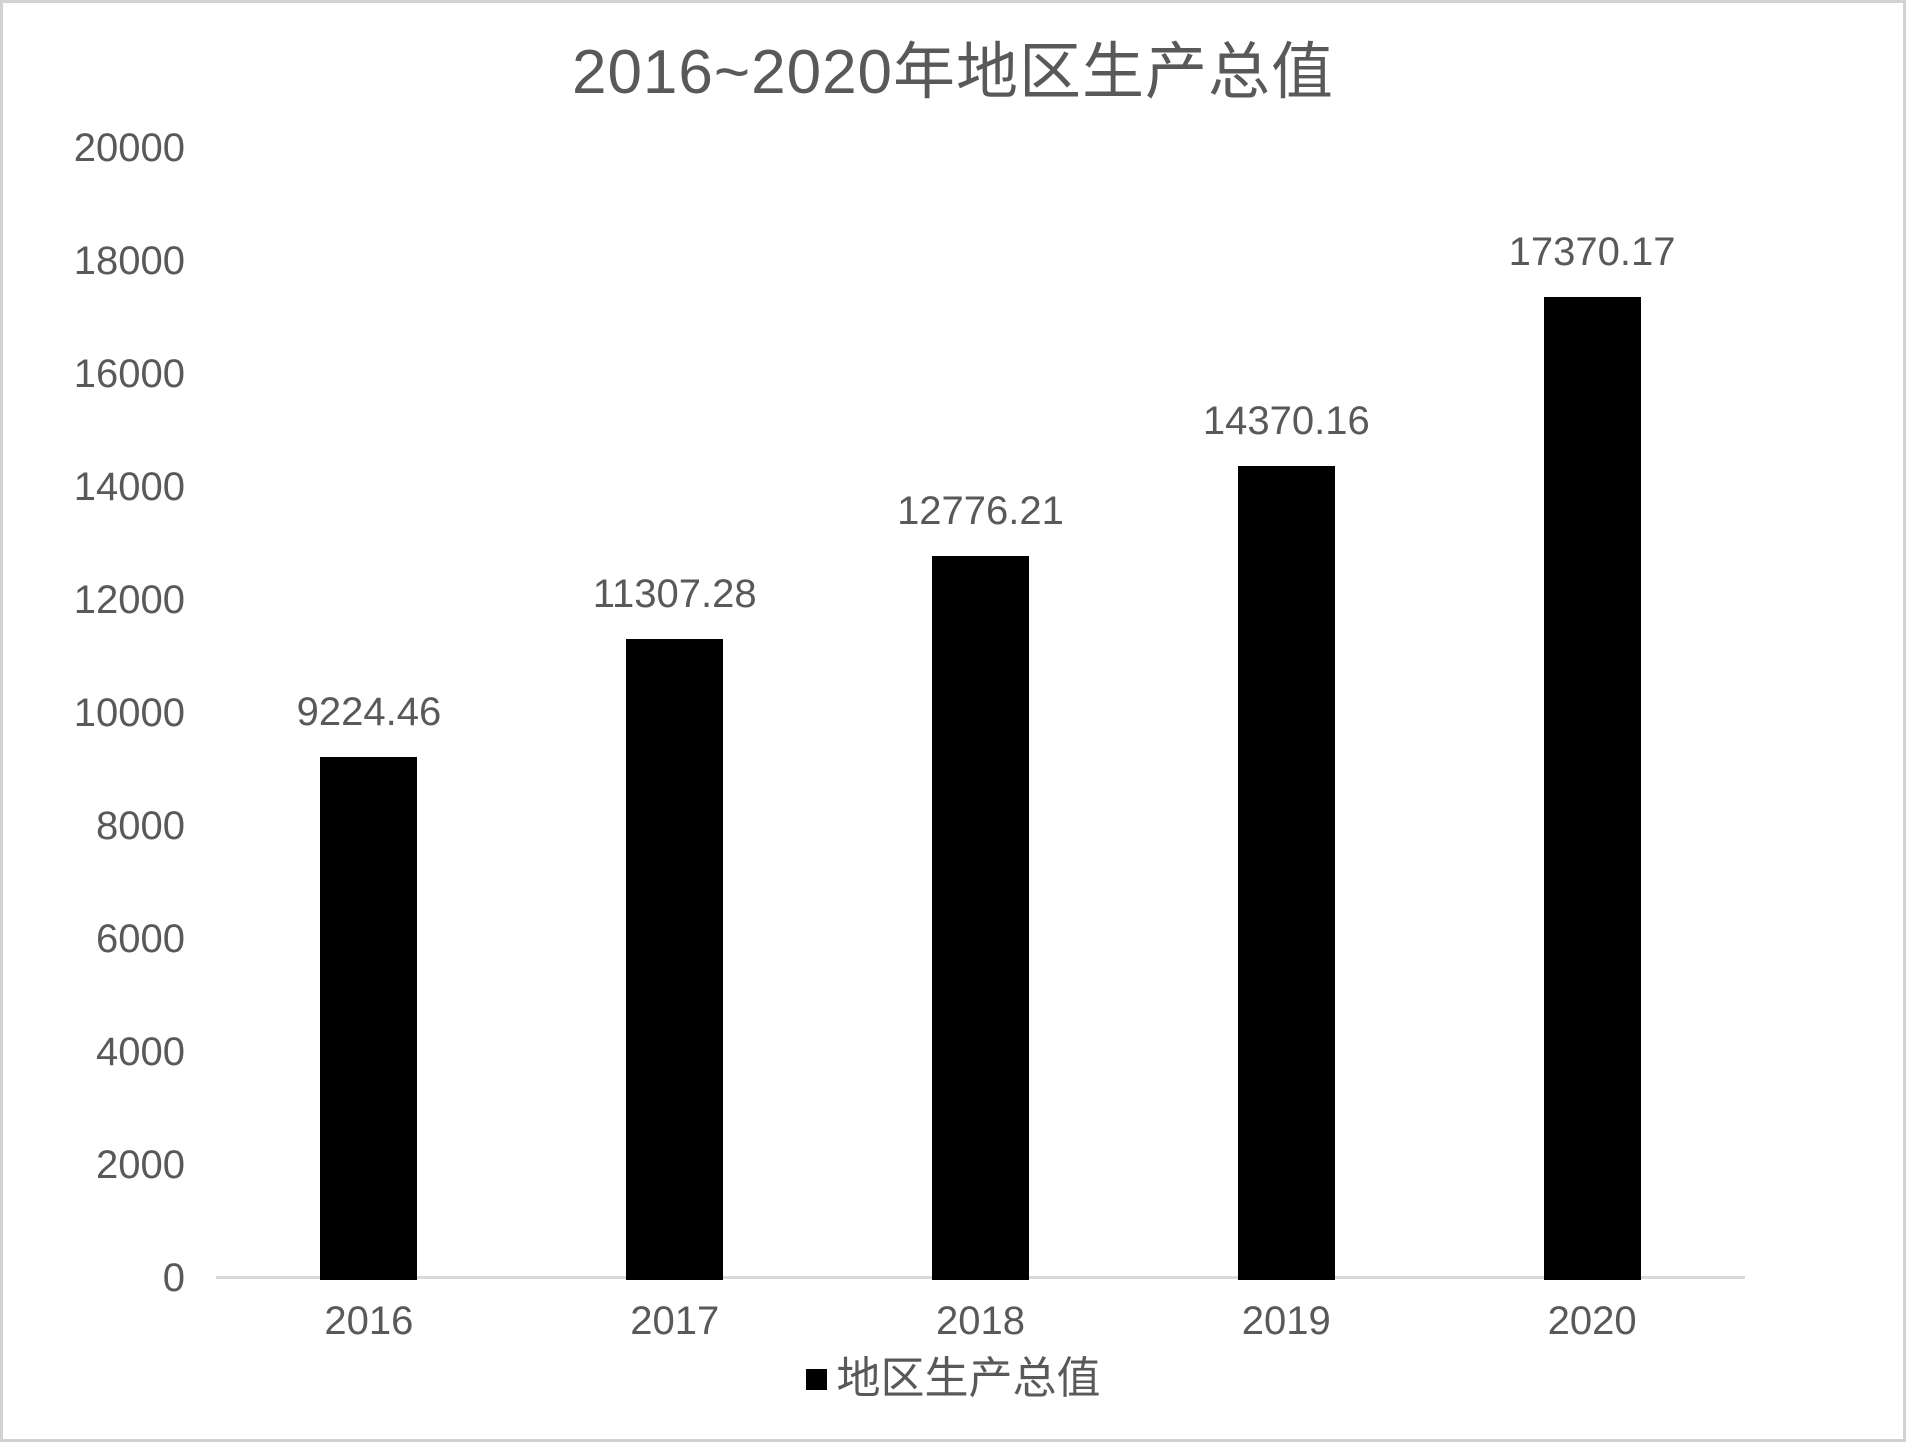  I want to click on y-axis-tick-label: 0, so click(173, 1278).